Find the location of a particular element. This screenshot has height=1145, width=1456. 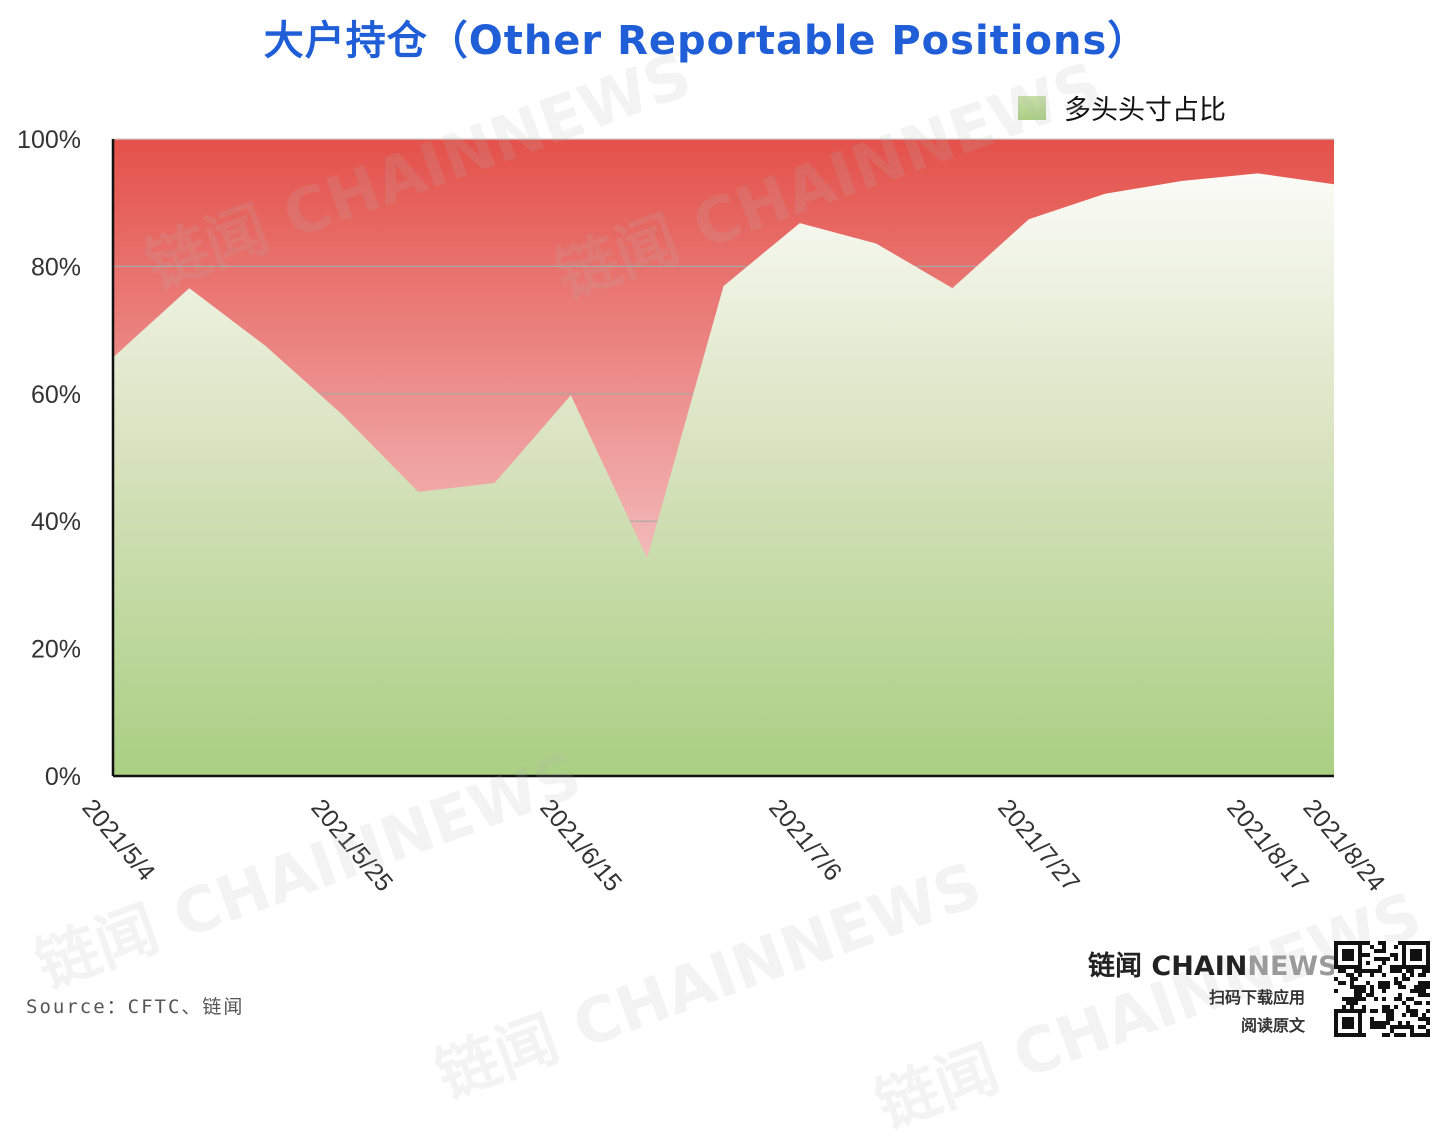

brand-read-text: 阅读原文 is located at coordinates (1252, 1024).